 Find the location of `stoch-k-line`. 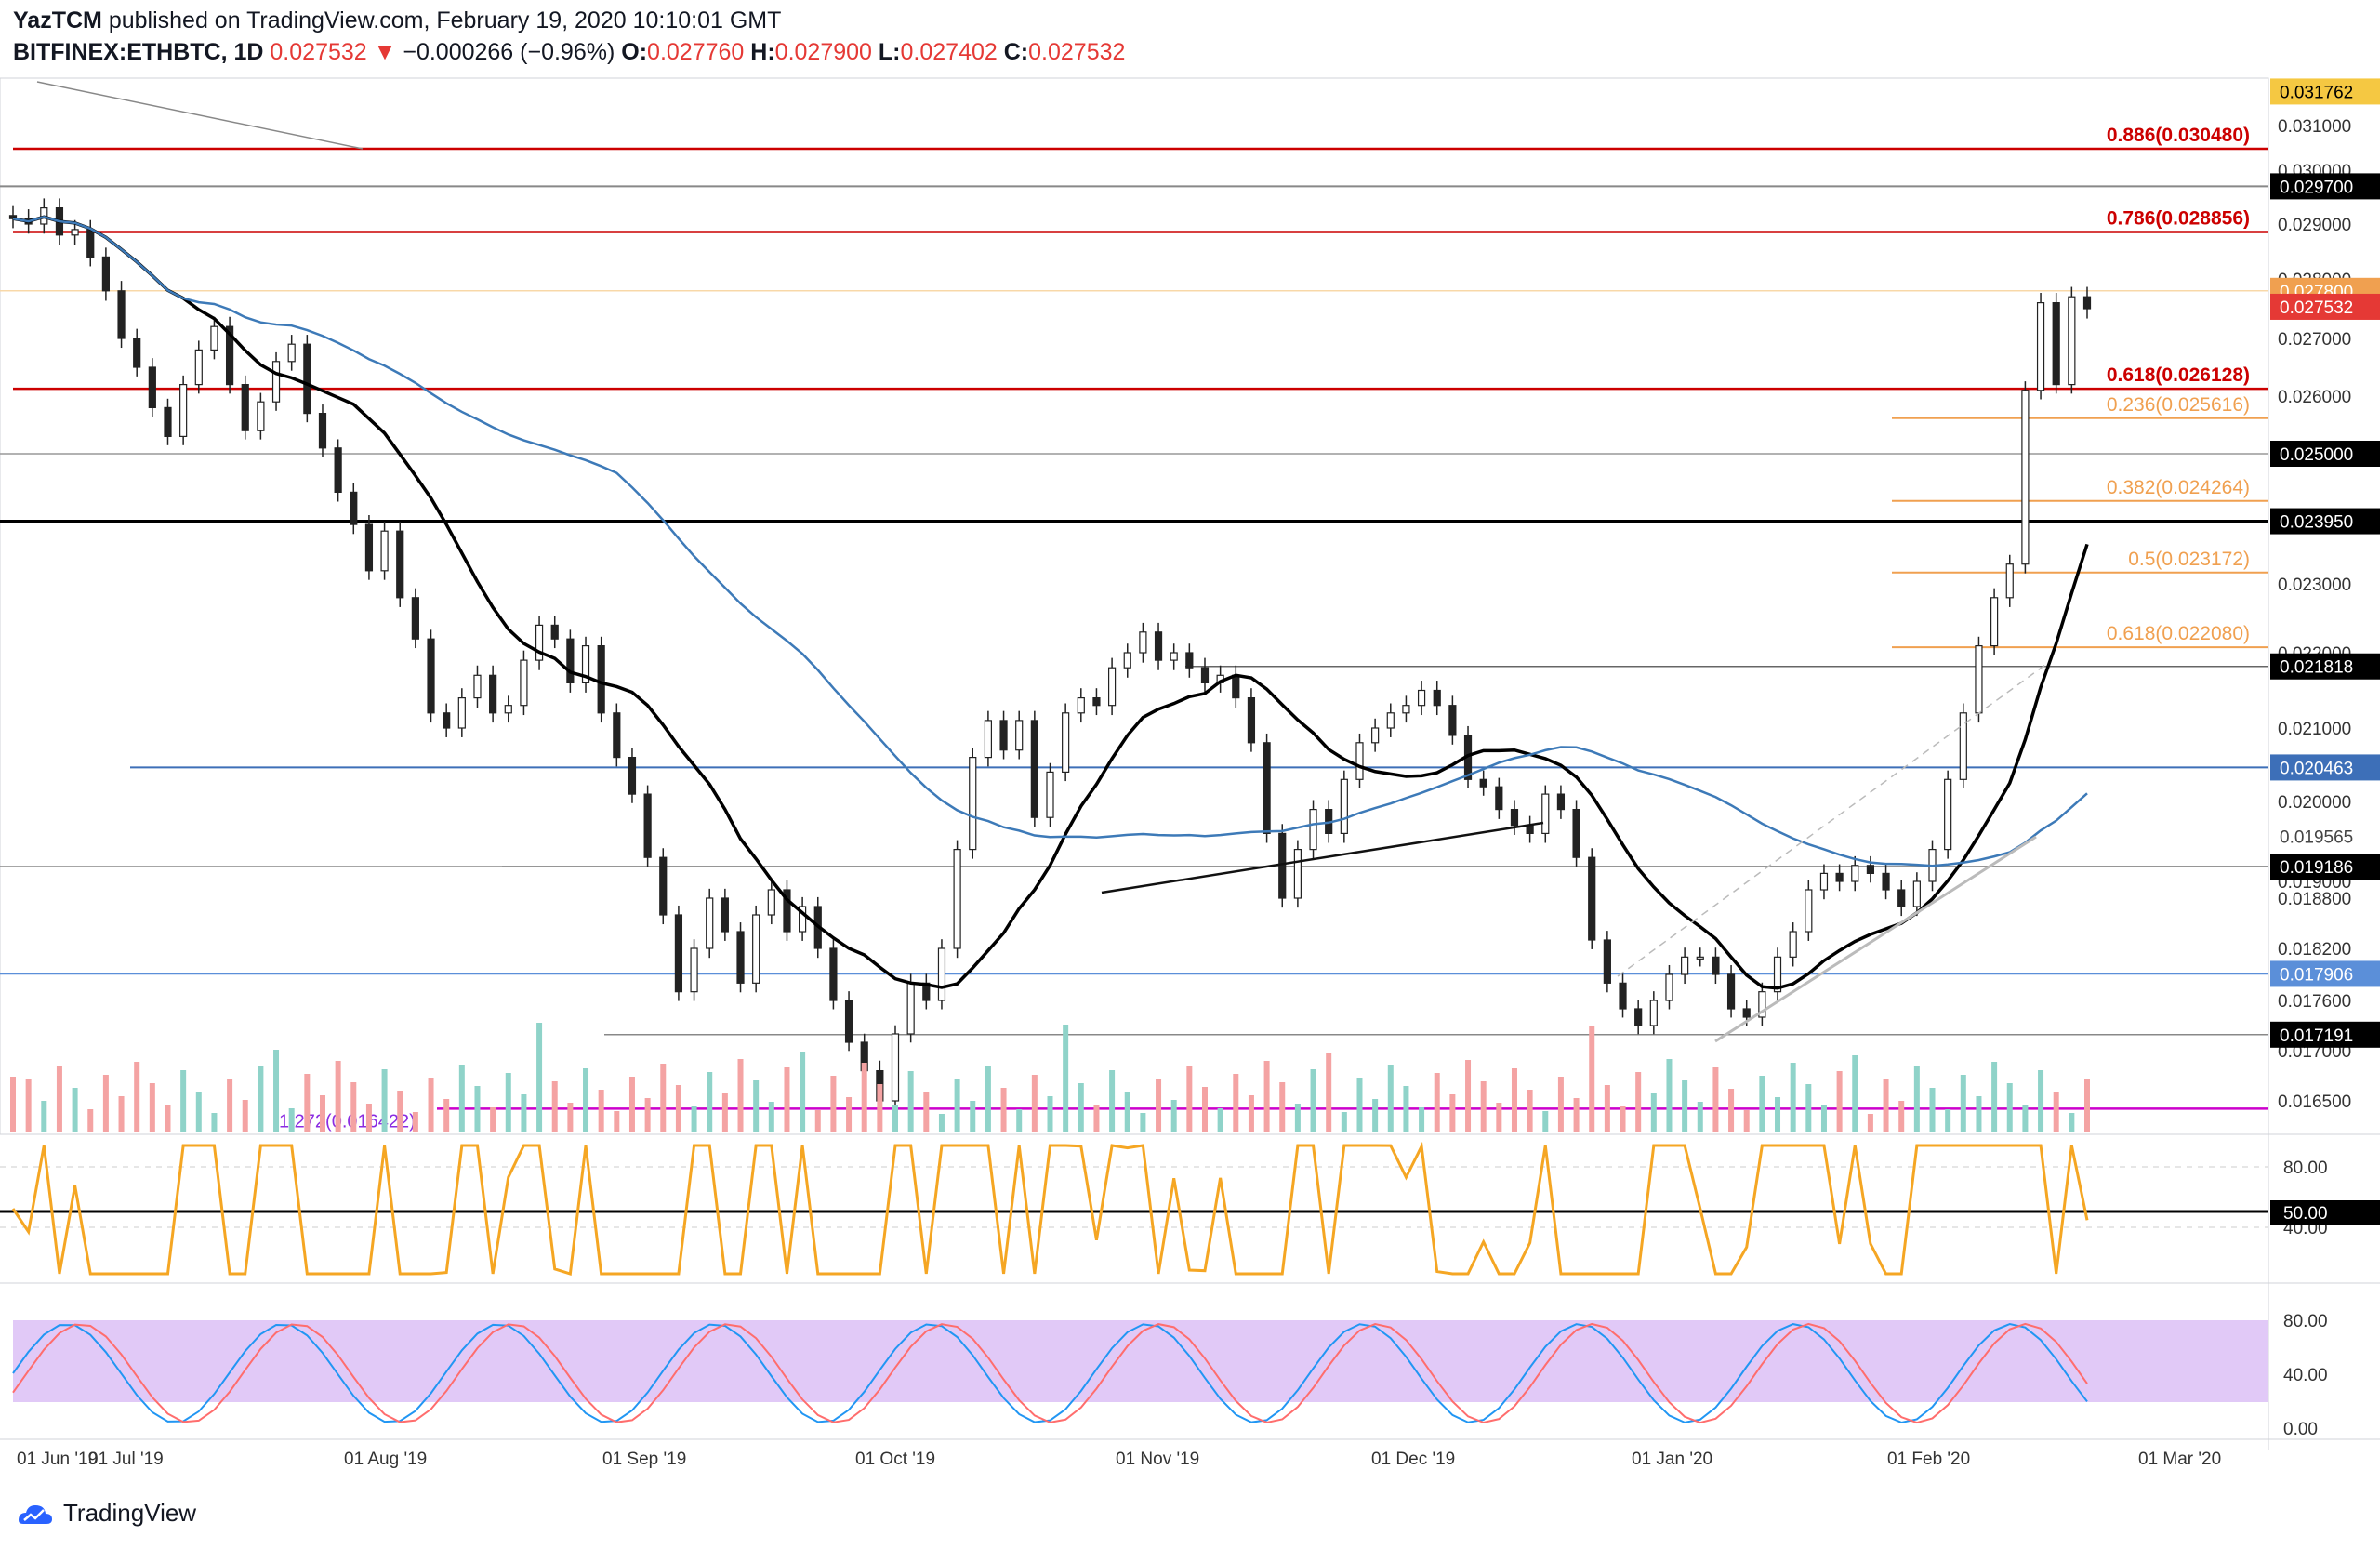

stoch-k-line is located at coordinates (1050, 1372).